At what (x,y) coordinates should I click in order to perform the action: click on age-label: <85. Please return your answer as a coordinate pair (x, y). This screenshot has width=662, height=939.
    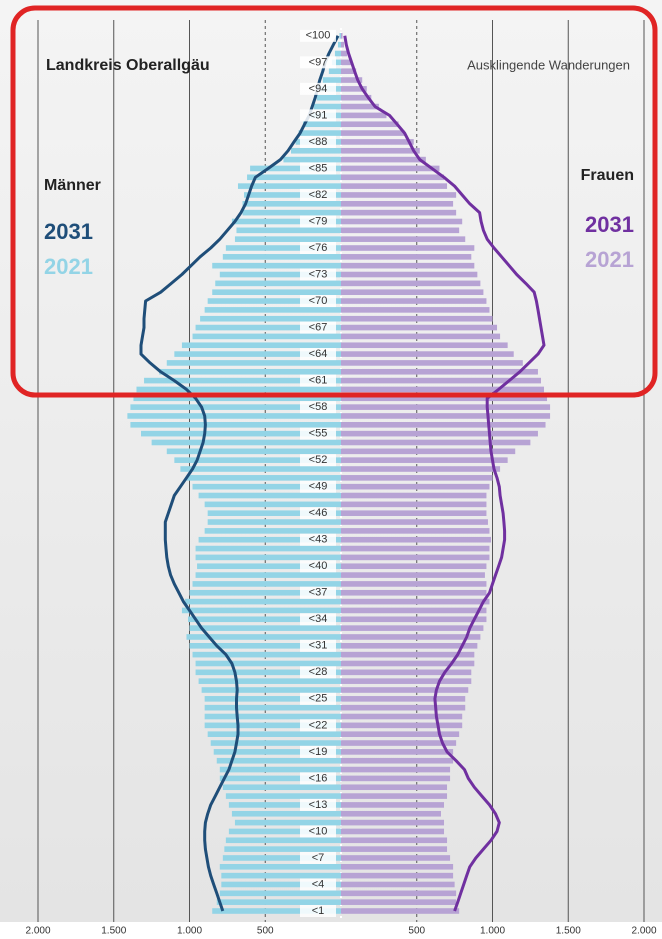
    Looking at the image, I should click on (318, 168).